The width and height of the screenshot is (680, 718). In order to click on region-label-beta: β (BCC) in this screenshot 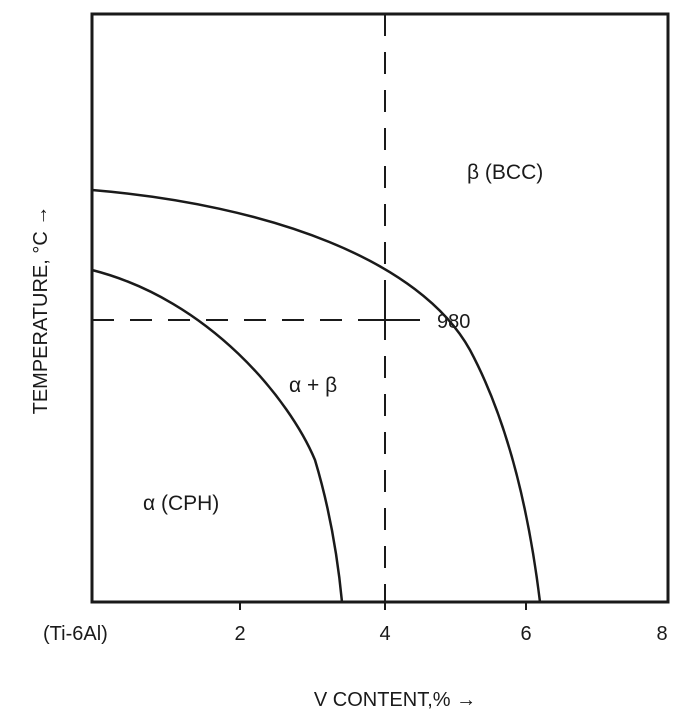, I will do `click(505, 172)`.